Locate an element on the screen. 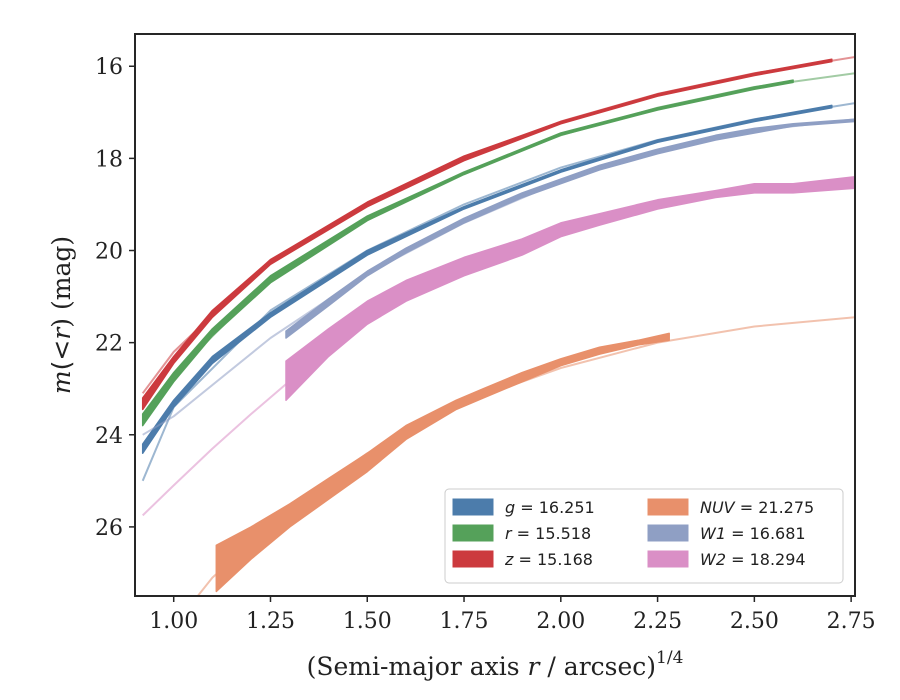 The image size is (900, 700). x-tick-label: 1.25 is located at coordinates (270, 621).